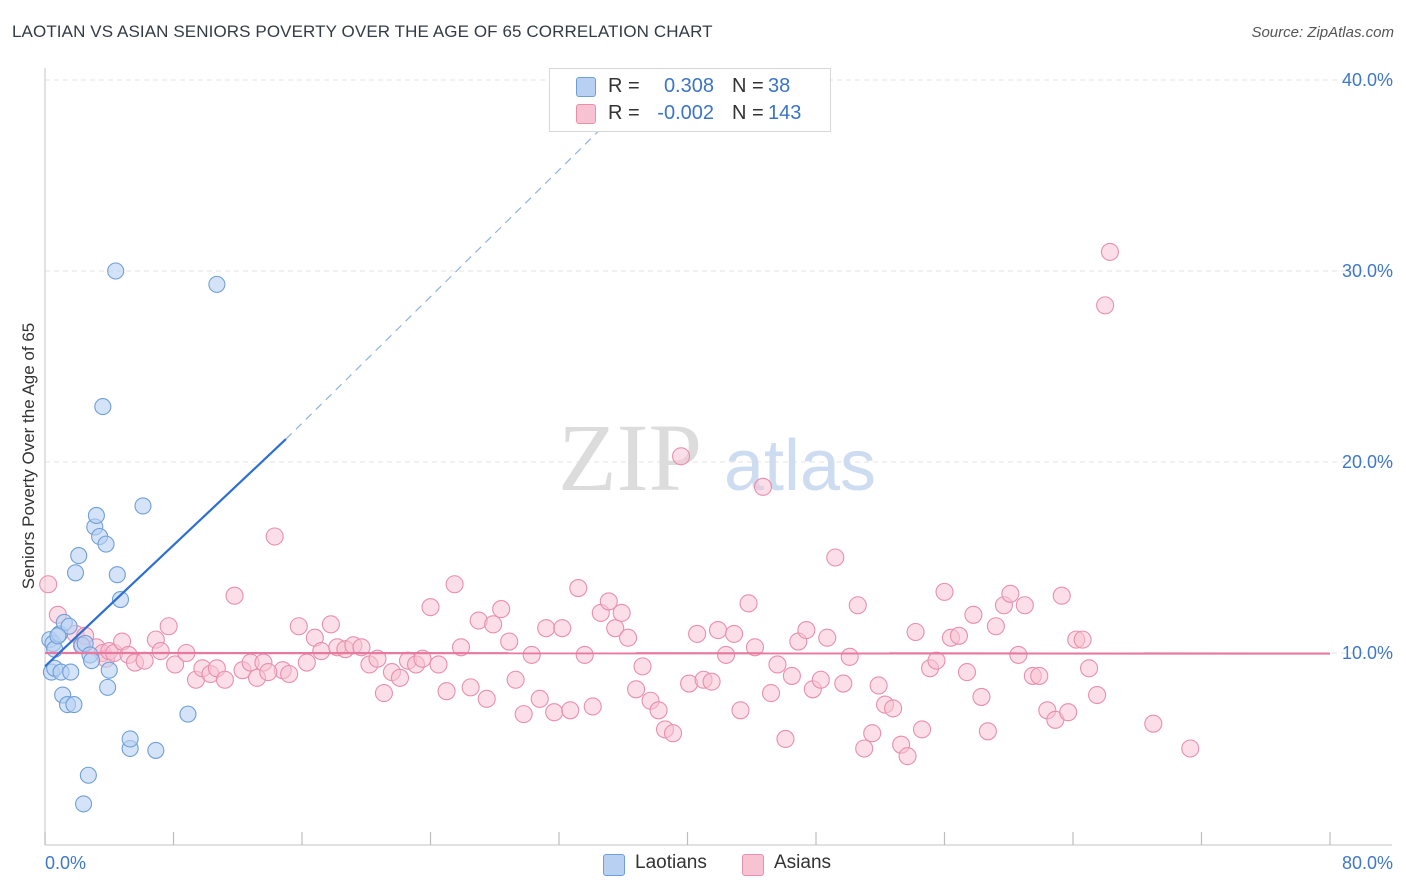 Image resolution: width=1406 pixels, height=892 pixels. Describe the element at coordinates (1322, 32) in the screenshot. I see `source-label: Source: ZipAtlas.com` at that location.